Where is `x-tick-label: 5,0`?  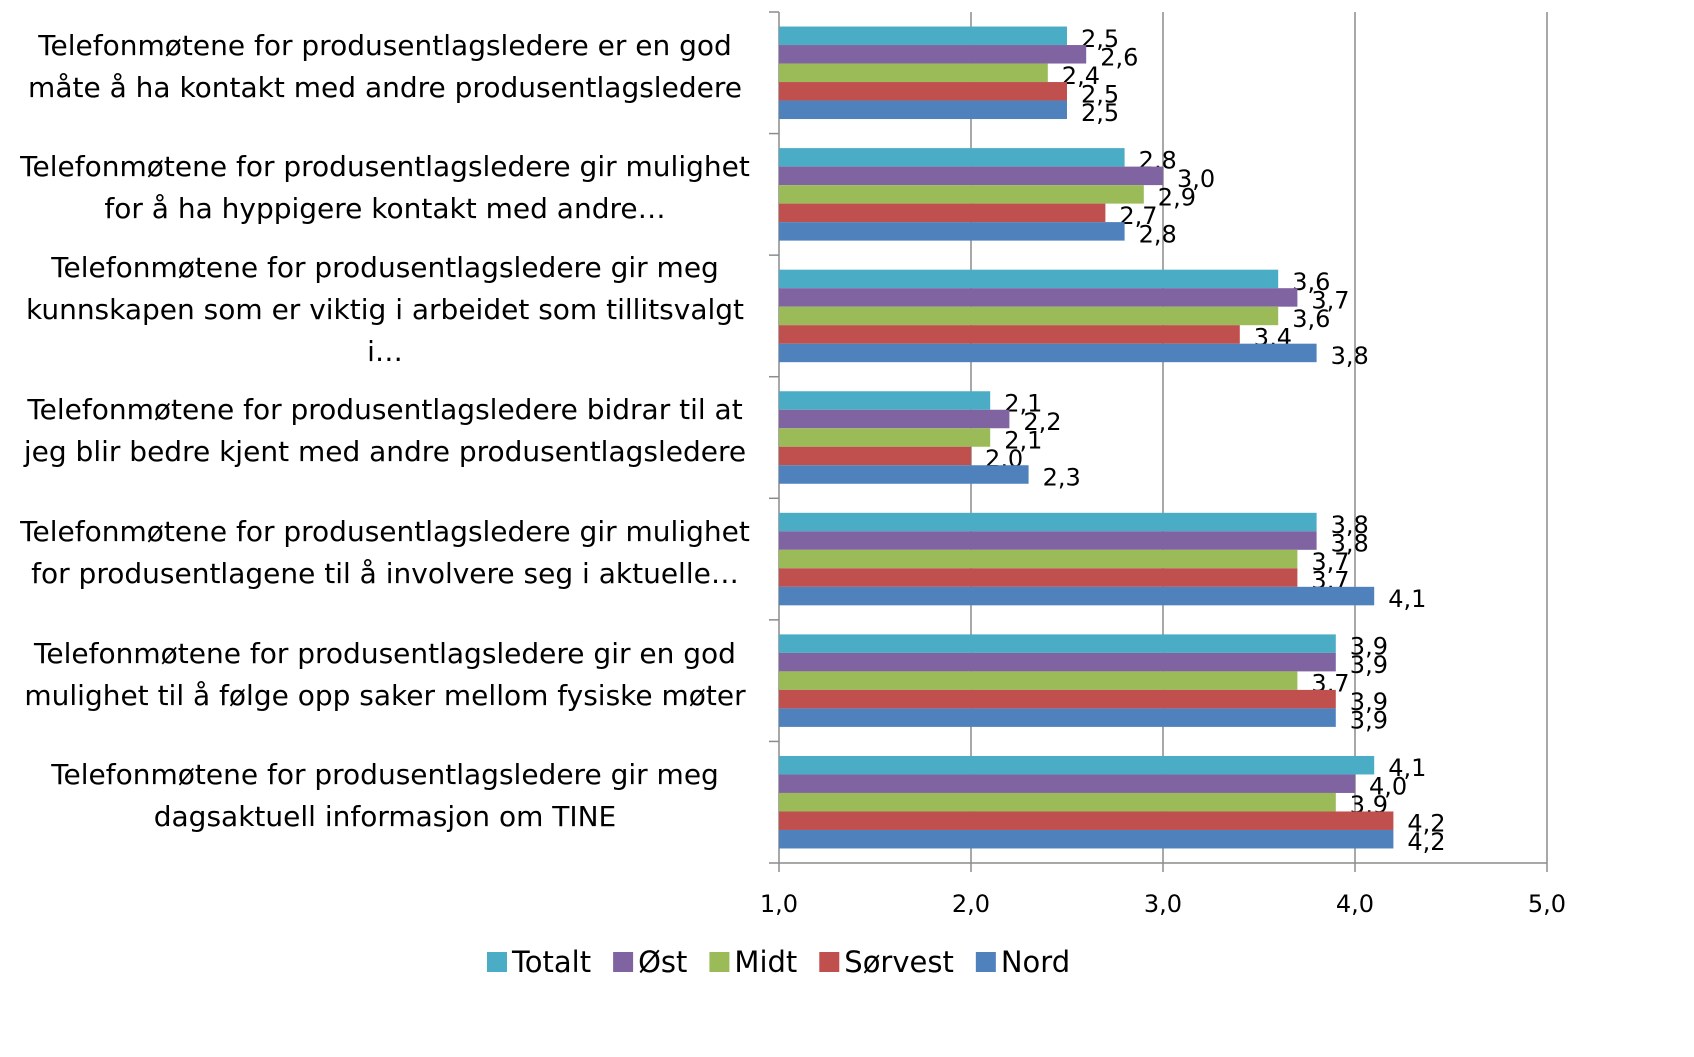 x-tick-label: 5,0 is located at coordinates (1547, 904).